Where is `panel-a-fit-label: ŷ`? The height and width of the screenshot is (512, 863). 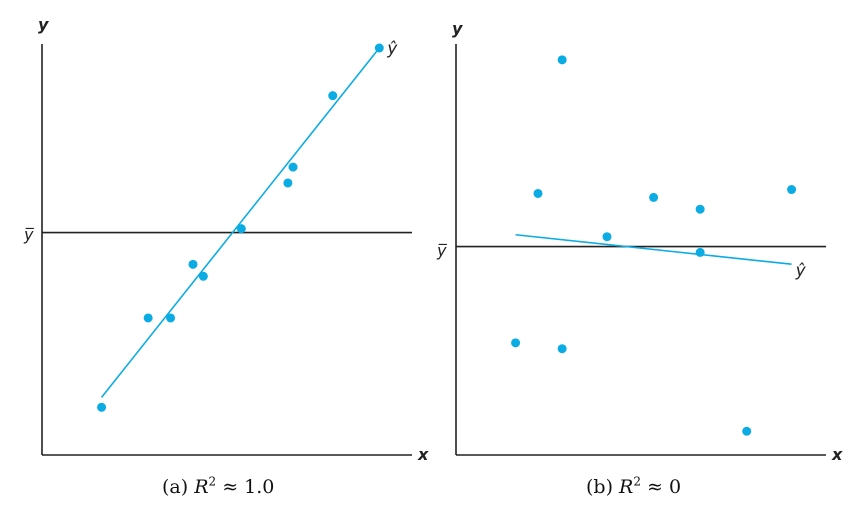 panel-a-fit-label: ŷ is located at coordinates (392, 49).